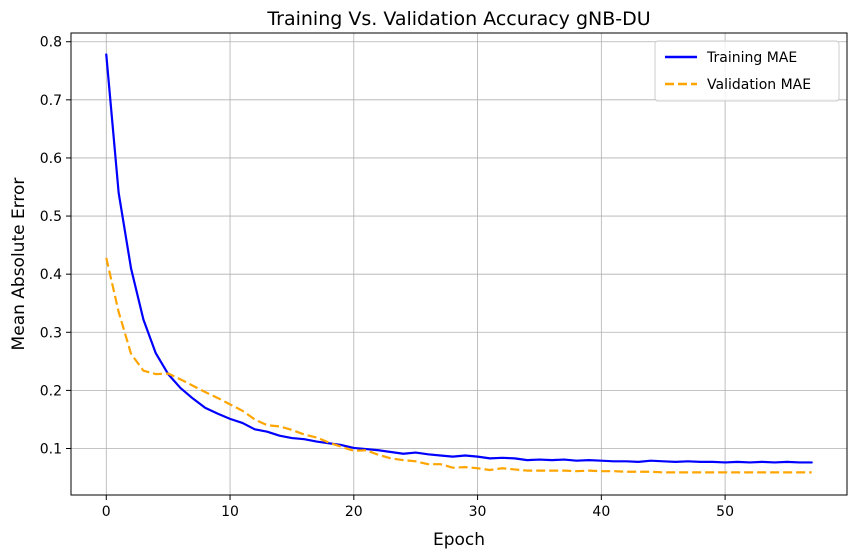 The height and width of the screenshot is (558, 855). Describe the element at coordinates (601, 512) in the screenshot. I see `x-tick-label: 40` at that location.